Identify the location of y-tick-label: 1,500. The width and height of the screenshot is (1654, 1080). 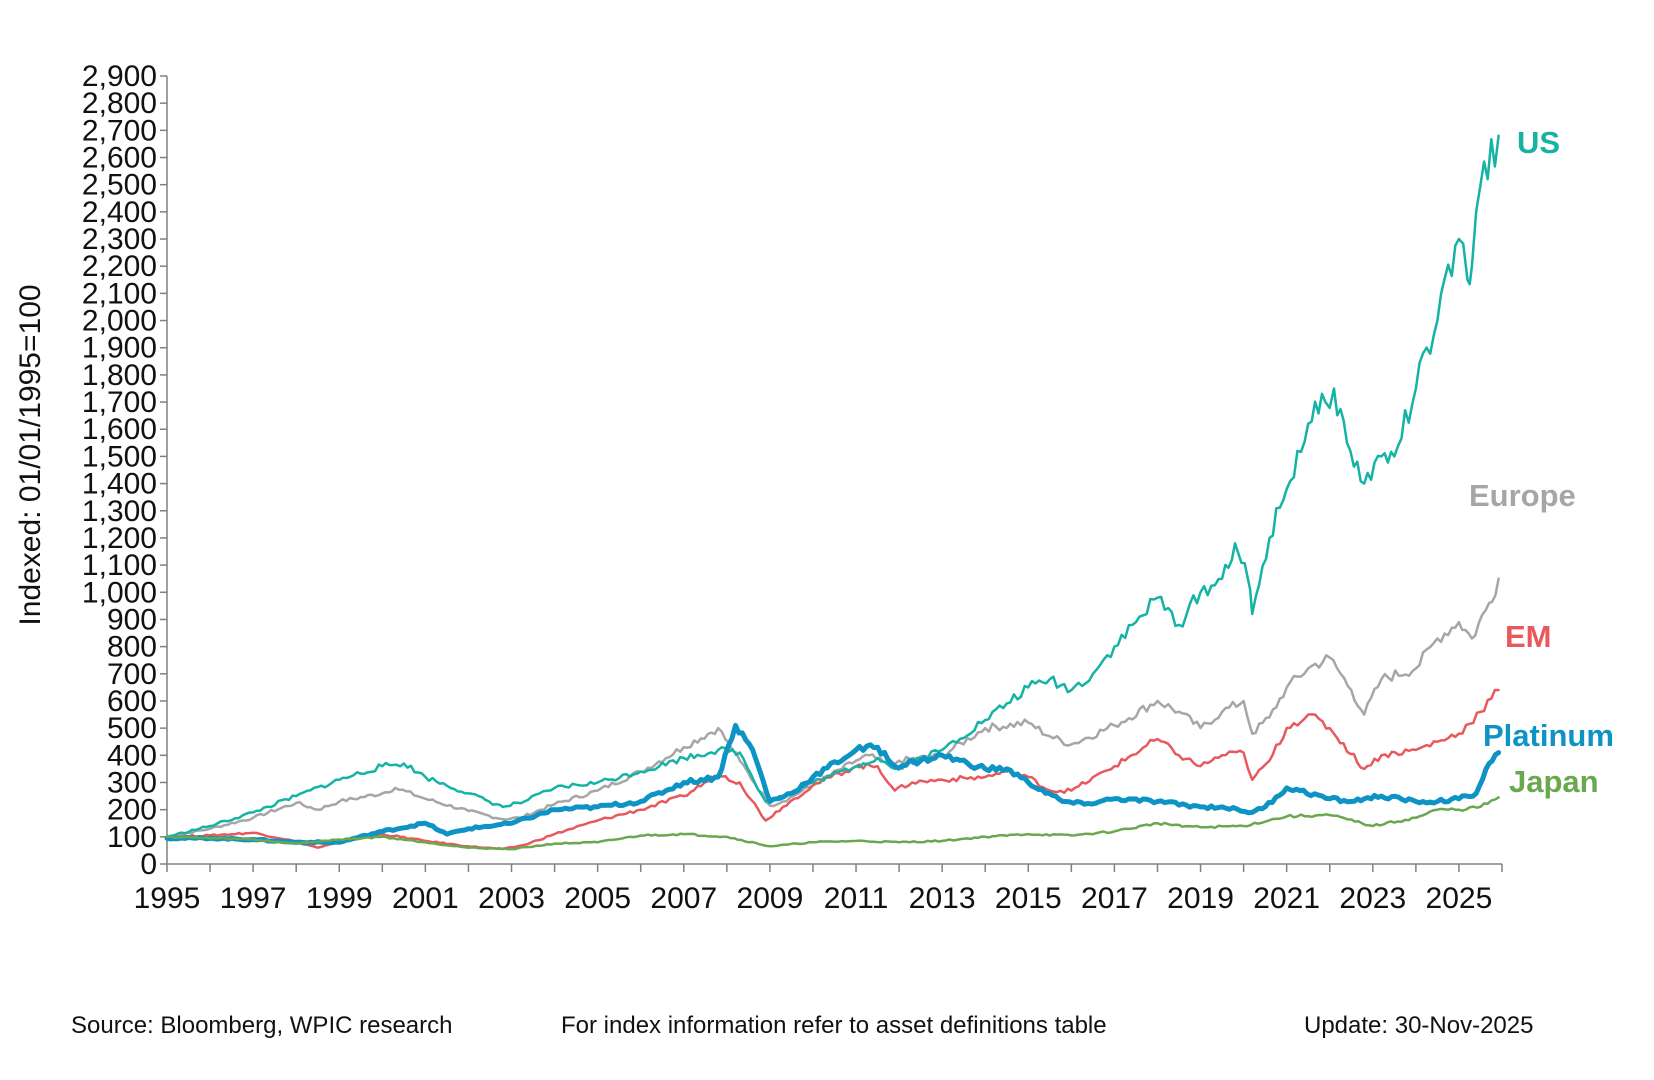
(119, 456).